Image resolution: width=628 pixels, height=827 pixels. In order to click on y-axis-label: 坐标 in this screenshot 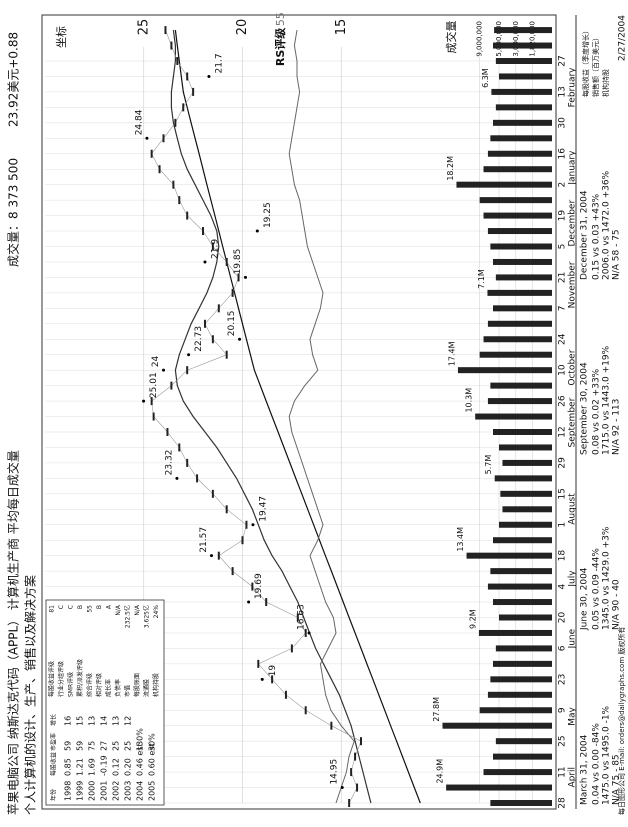, I will do `click(61, 37)`.